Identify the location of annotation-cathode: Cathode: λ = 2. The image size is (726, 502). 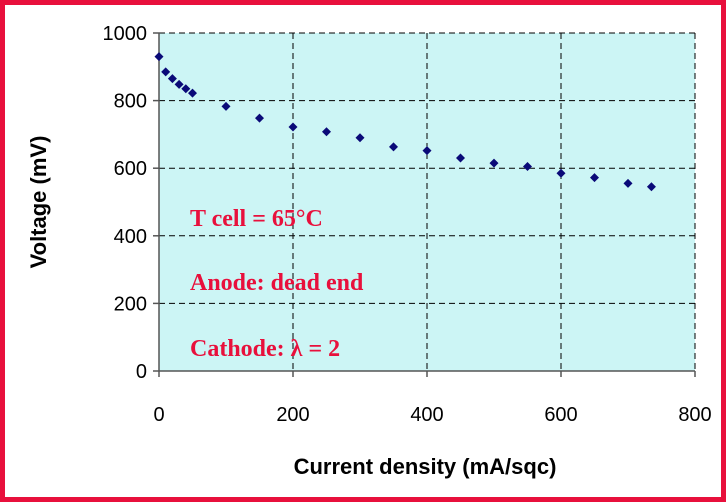
(265, 349).